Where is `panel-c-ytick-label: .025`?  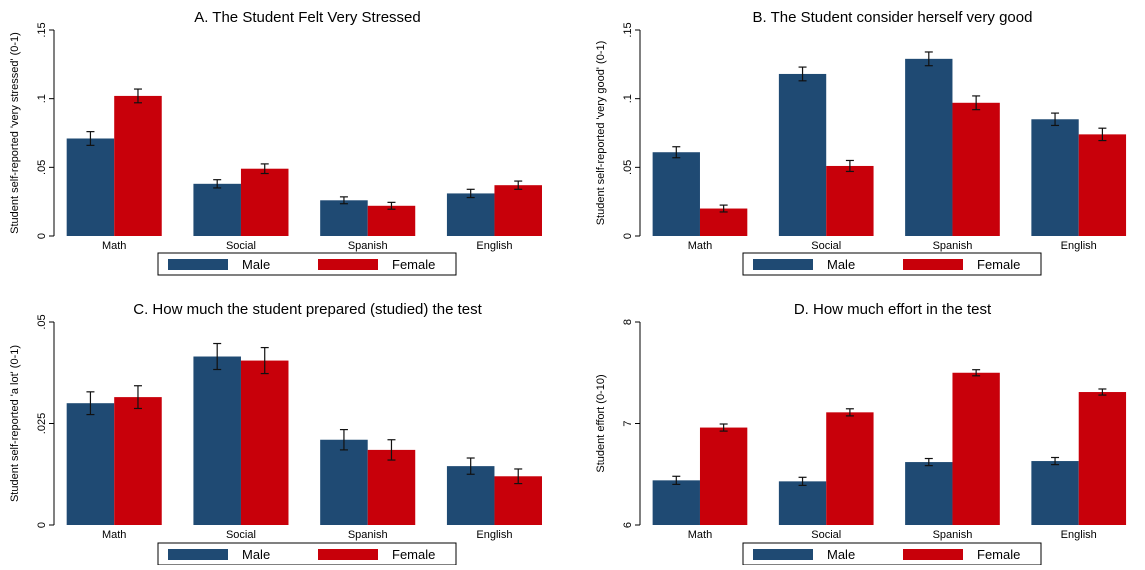 panel-c-ytick-label: .025 is located at coordinates (42, 423).